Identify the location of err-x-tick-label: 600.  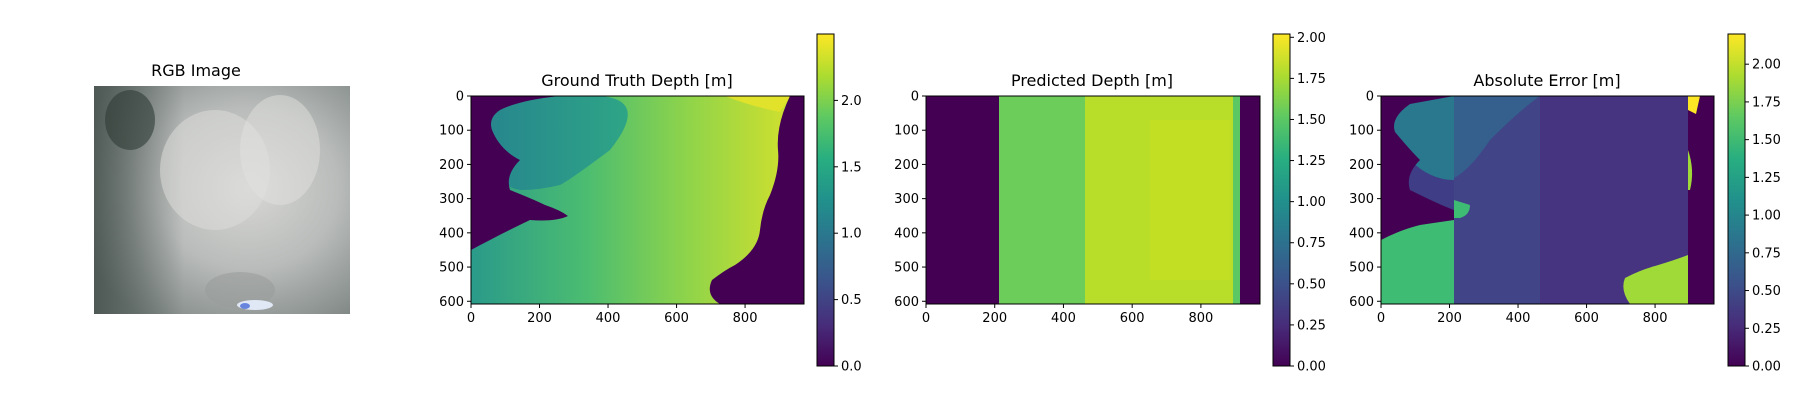
(1586, 318).